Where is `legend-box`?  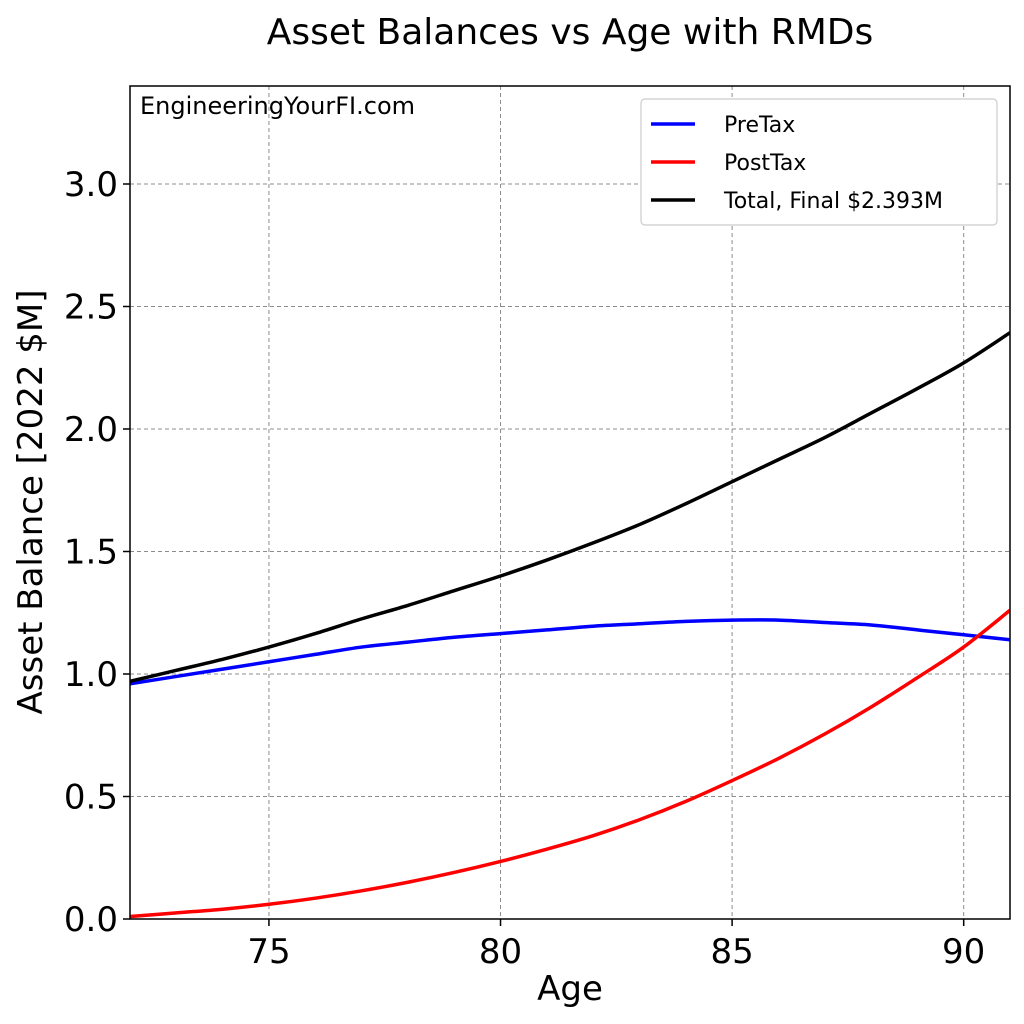
legend-box is located at coordinates (819, 162).